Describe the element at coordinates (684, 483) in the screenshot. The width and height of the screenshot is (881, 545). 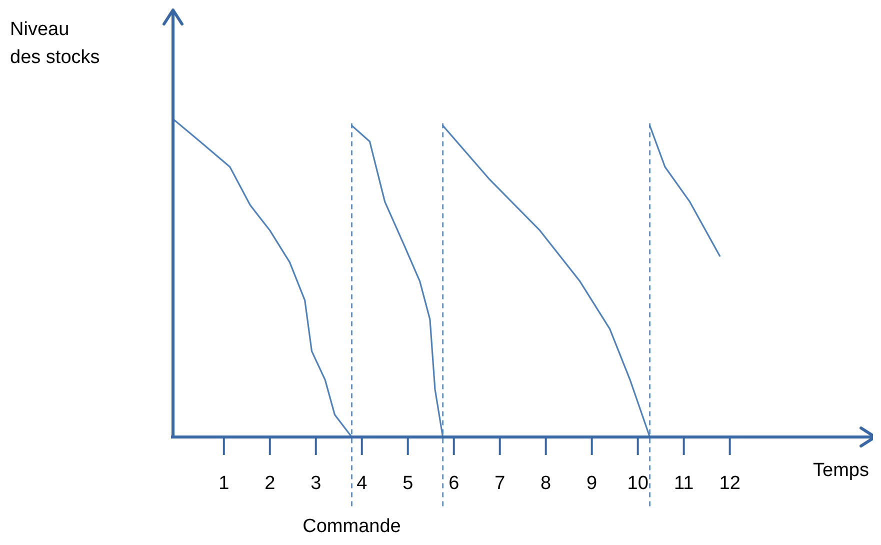
I see `x-tick-label: 11` at that location.